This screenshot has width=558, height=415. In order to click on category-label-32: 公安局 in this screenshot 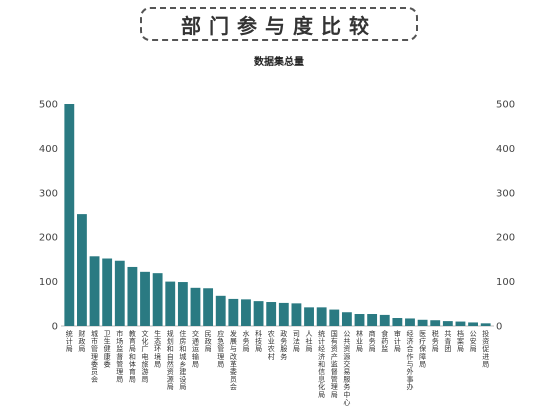, I will do `click(473, 341)`.